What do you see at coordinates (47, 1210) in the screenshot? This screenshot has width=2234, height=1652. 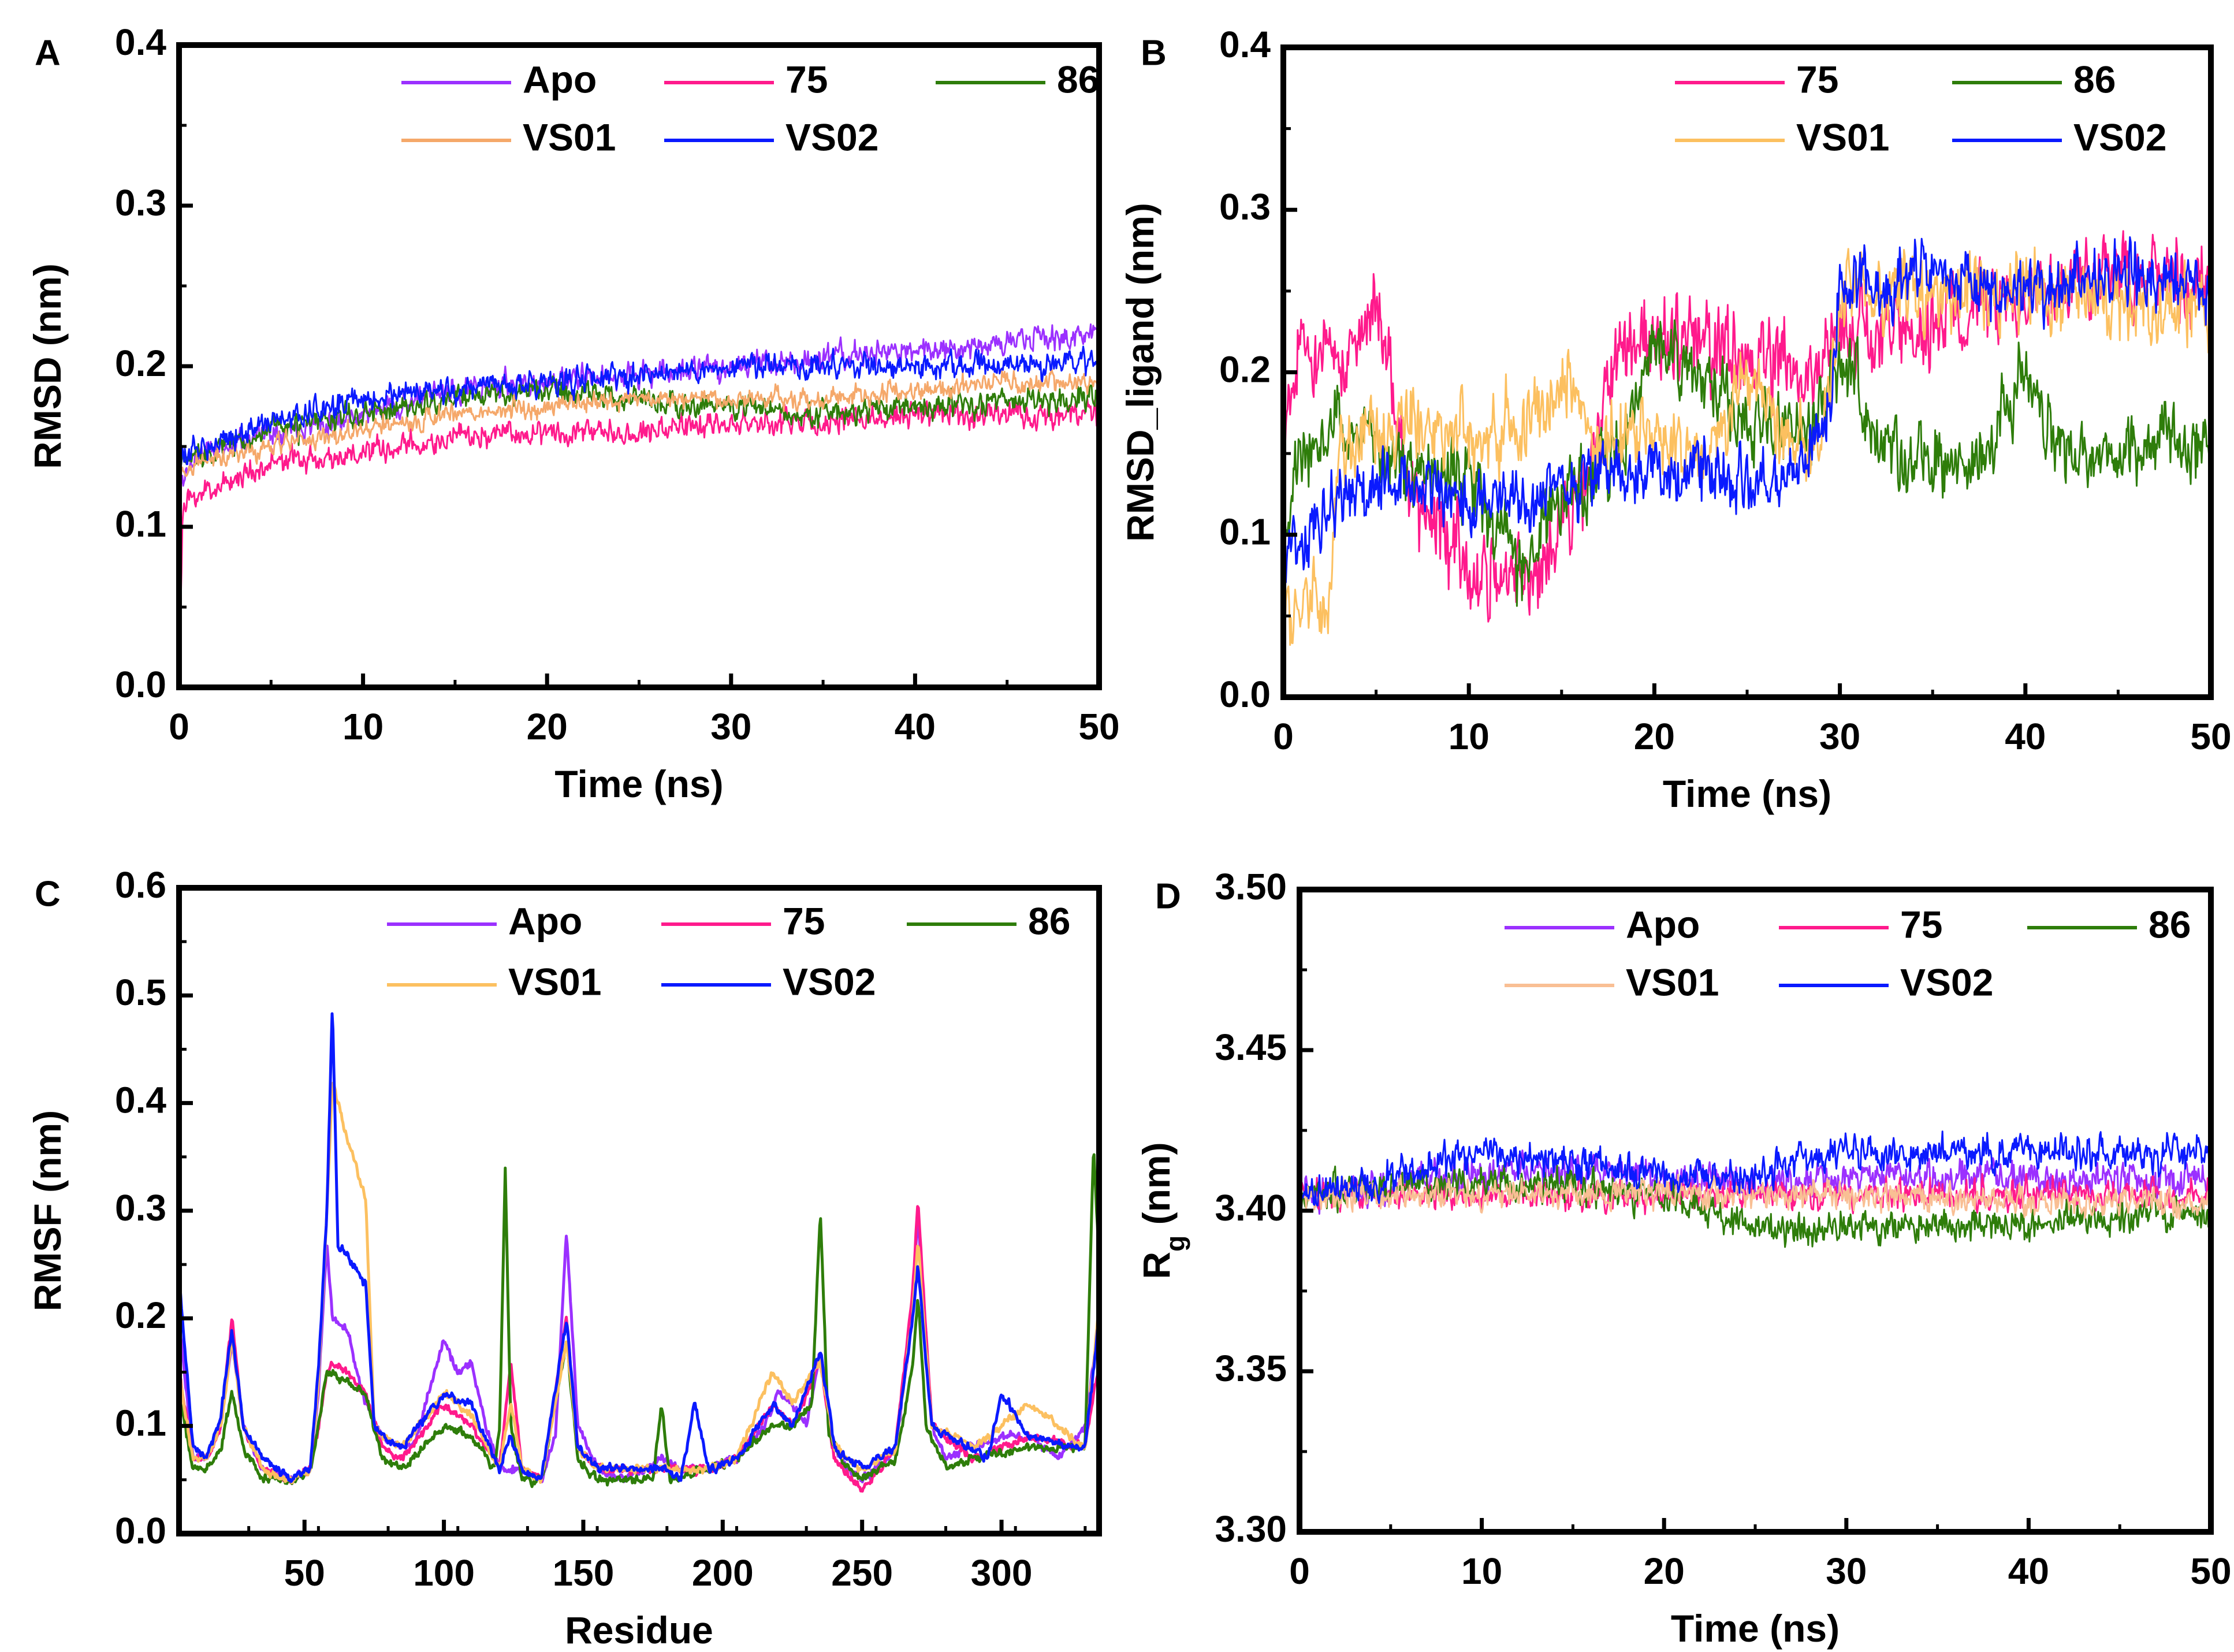 I see `y-axis-label-main: RMSF (nm)` at bounding box center [47, 1210].